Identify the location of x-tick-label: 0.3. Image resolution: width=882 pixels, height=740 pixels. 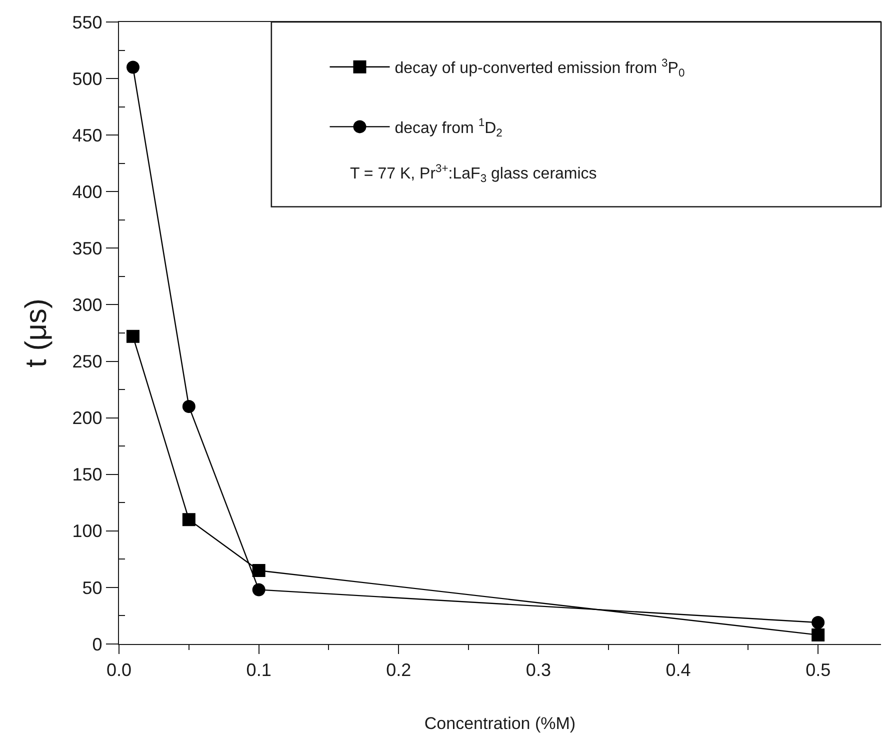
(538, 670).